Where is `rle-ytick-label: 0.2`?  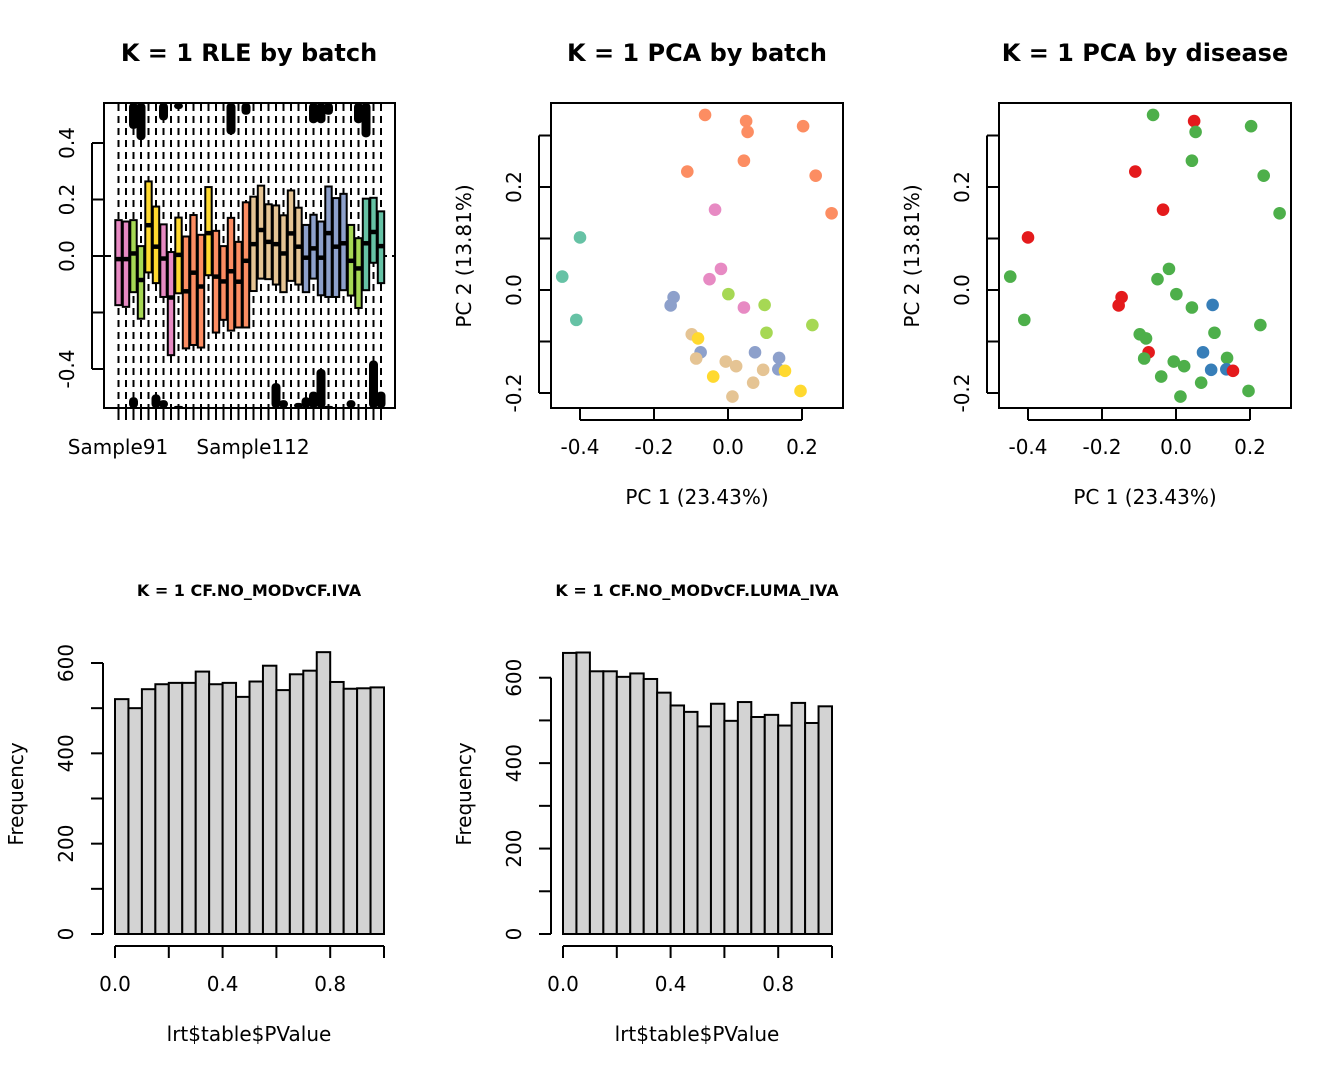
rle-ytick-label: 0.2 is located at coordinates (67, 200).